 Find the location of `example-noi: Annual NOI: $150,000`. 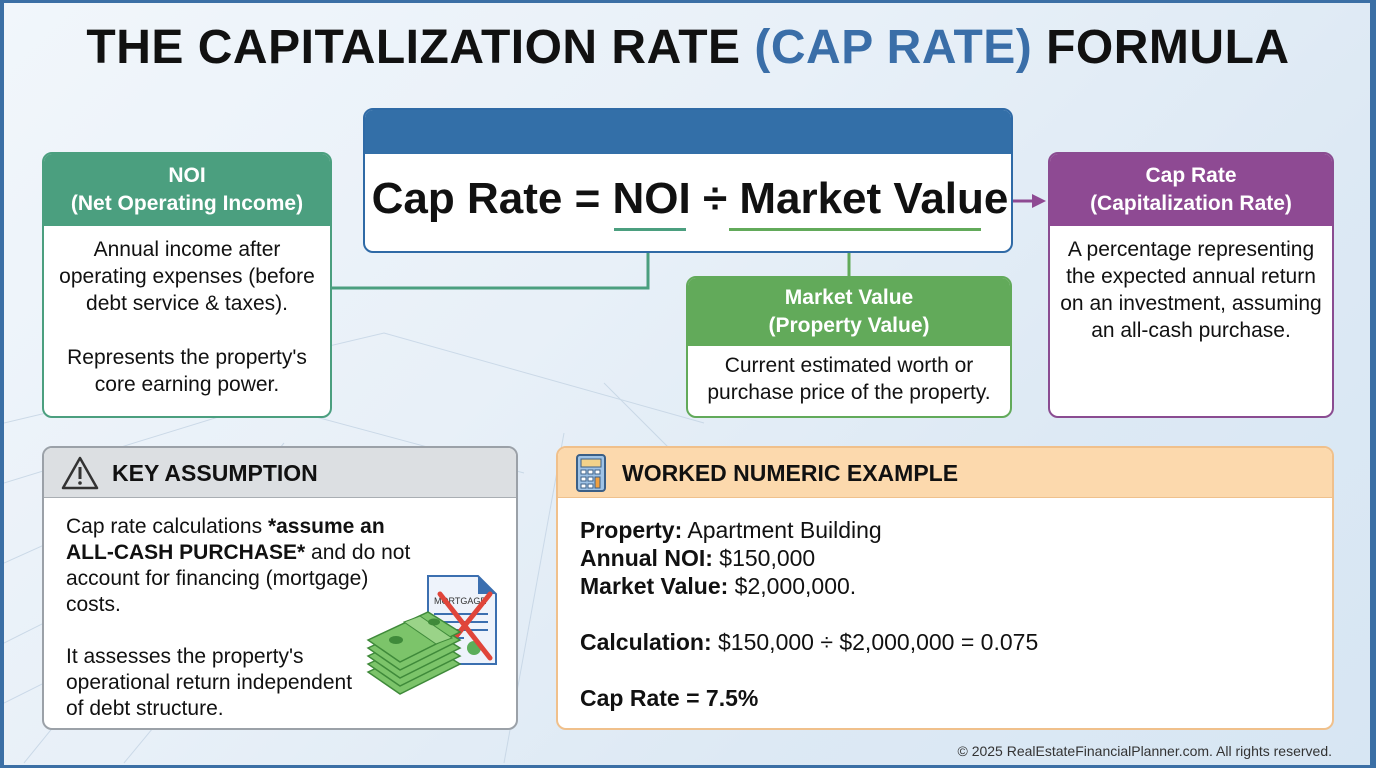

example-noi: Annual NOI: $150,000 is located at coordinates (698, 558).